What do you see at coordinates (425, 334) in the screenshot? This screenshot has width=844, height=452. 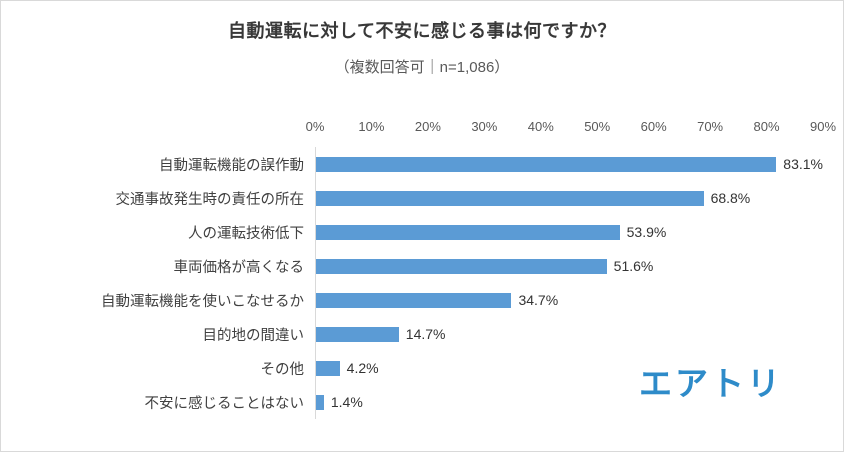 I see `value-label: 14.7%` at bounding box center [425, 334].